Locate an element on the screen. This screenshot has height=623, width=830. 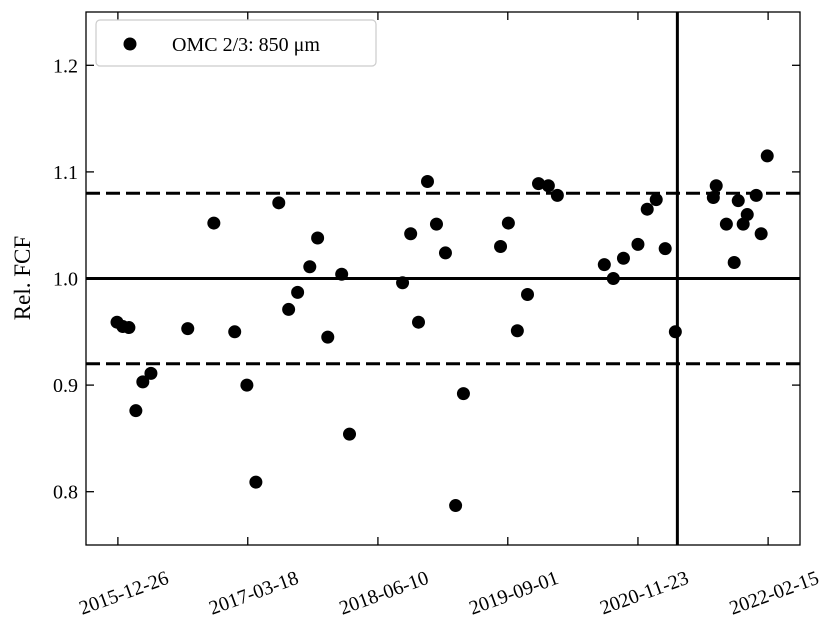
legend-marker is located at coordinates (130, 44).